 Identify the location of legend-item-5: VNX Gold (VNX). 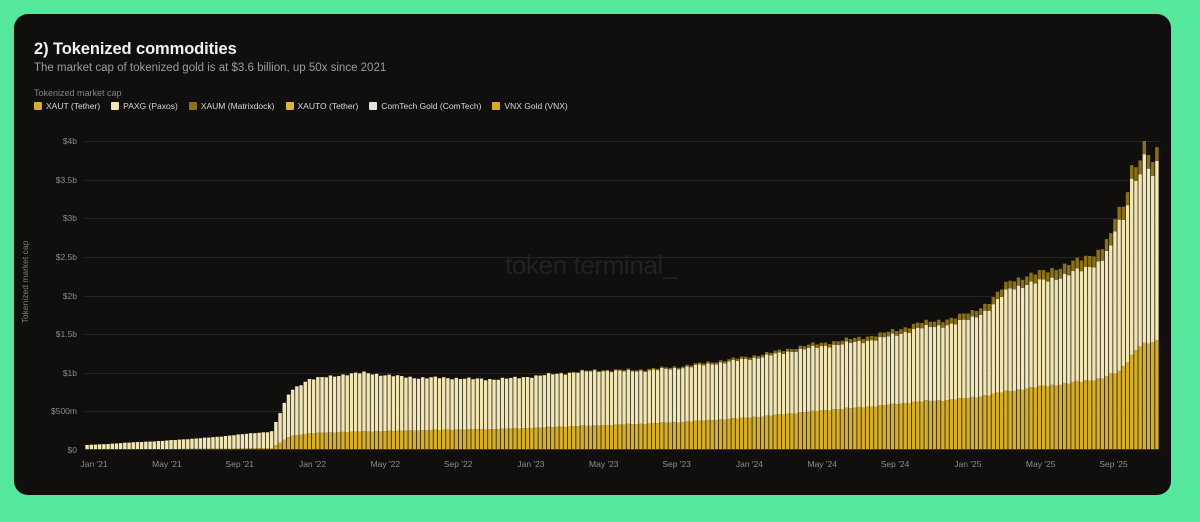
(530, 106).